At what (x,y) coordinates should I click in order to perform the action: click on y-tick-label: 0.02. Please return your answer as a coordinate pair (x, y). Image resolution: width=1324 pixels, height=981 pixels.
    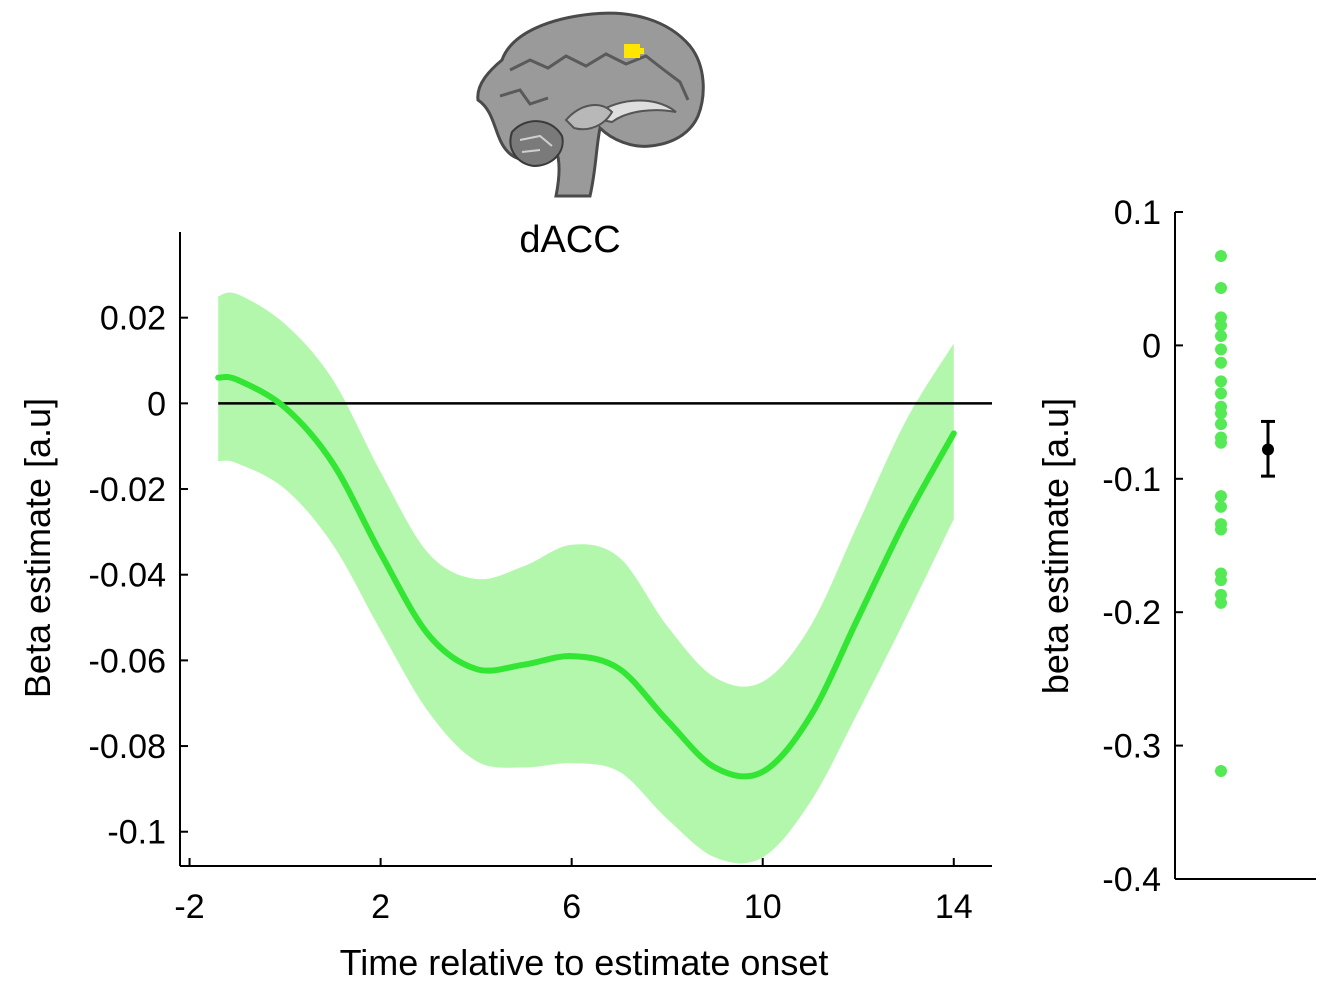
    Looking at the image, I should click on (133, 319).